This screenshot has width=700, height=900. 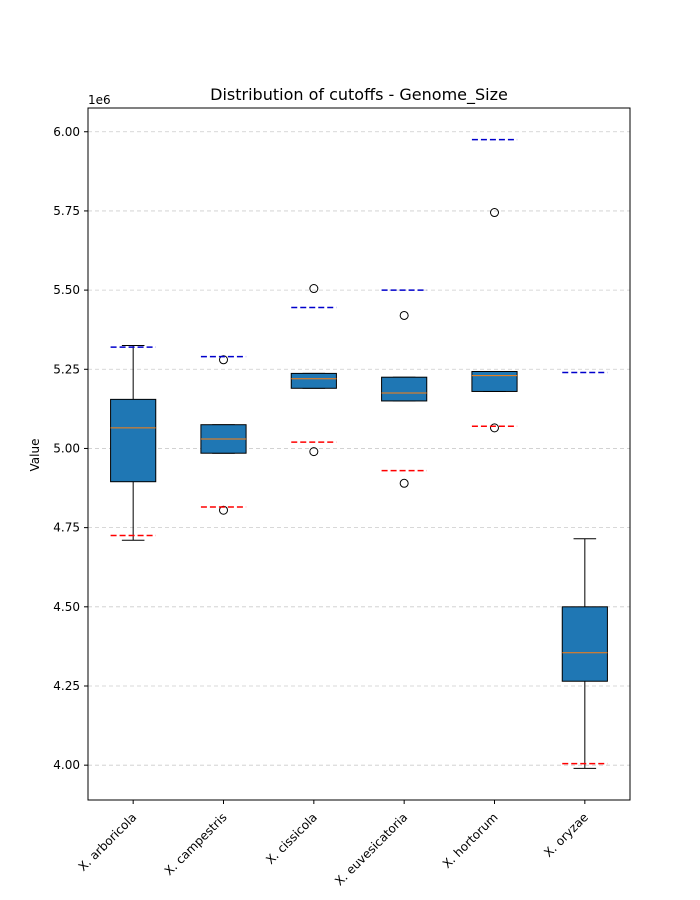 I want to click on y-axis-label: Value, so click(x=35, y=455).